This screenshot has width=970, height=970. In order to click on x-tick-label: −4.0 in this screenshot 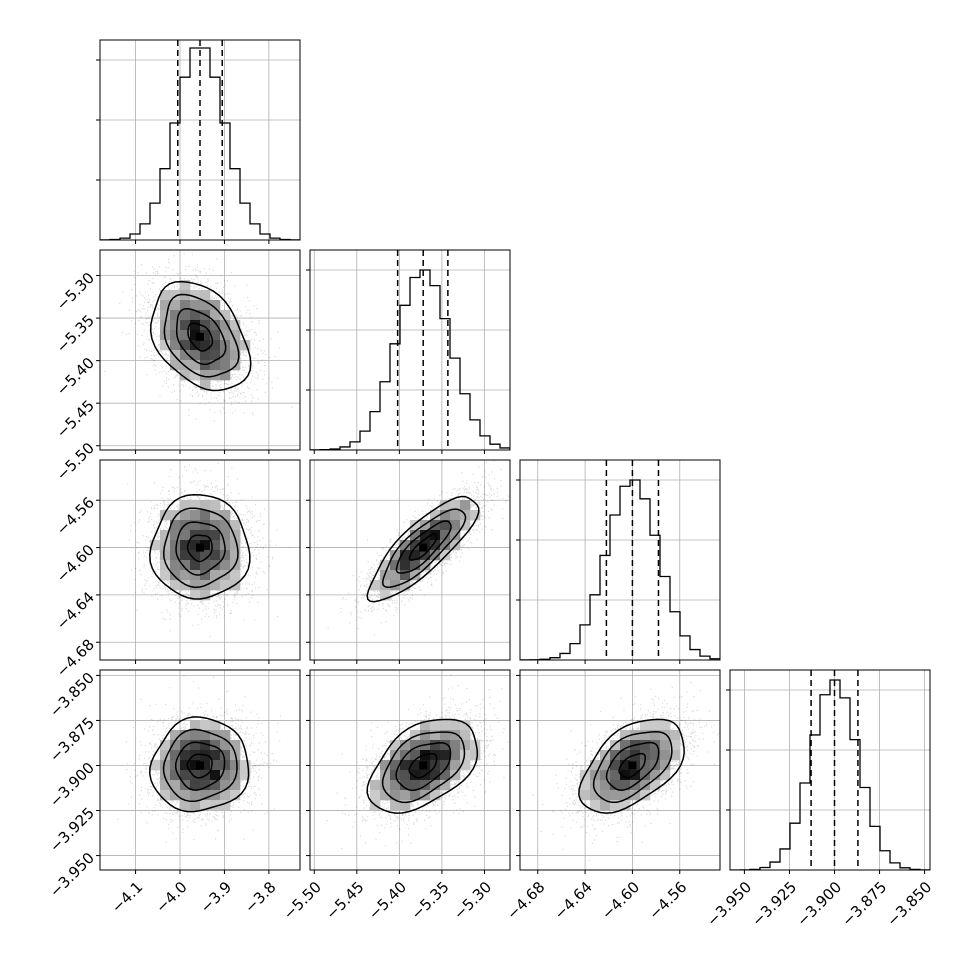, I will do `click(171, 897)`.